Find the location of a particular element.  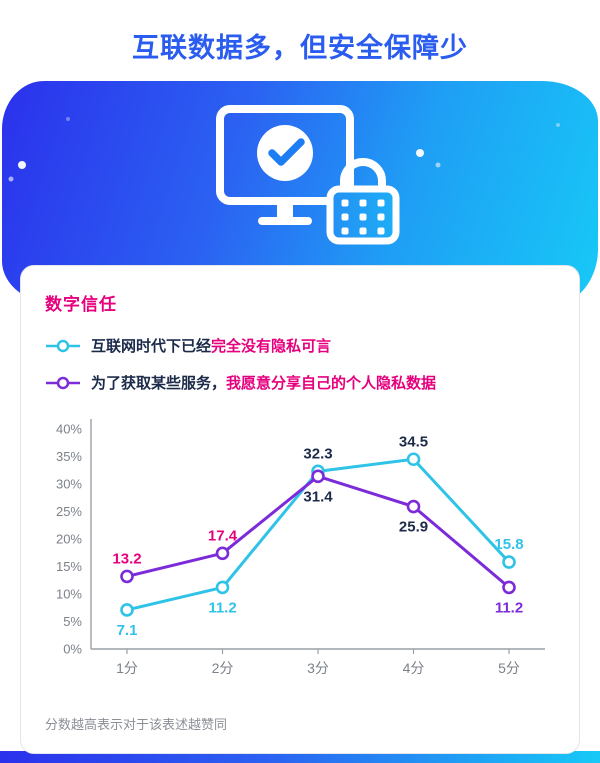

legend: 互联网时代下已经完全没有隐私可言 为了获取某些服务，我愿意分享自己的个人隐私数据 is located at coordinates (300, 364).